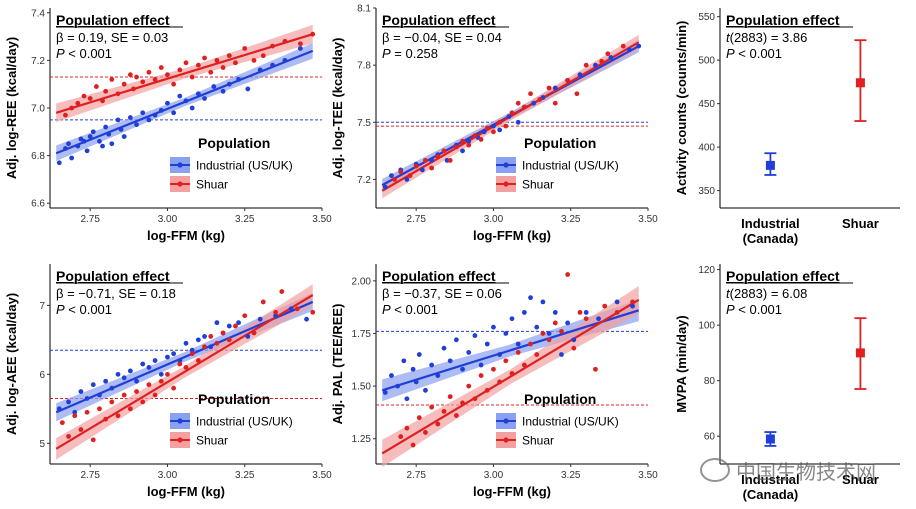  What do you see at coordinates (364, 9) in the screenshot?
I see `y-tick-label: 8.1` at bounding box center [364, 9].